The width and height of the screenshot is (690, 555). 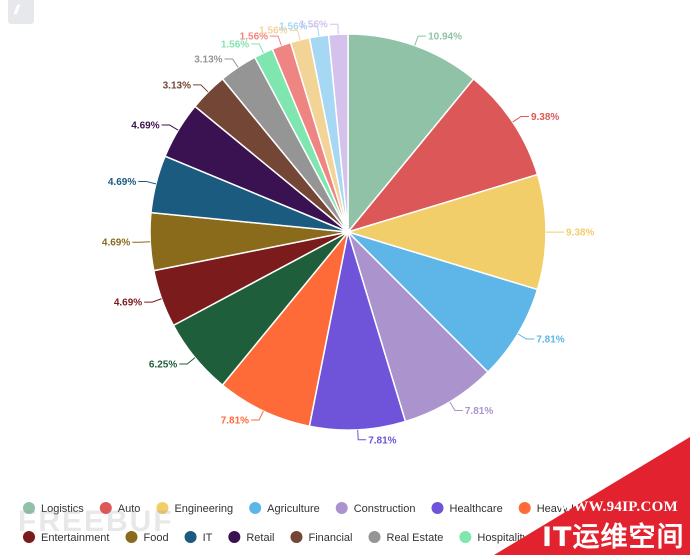 What do you see at coordinates (155, 538) in the screenshot?
I see `legend-label: Food` at bounding box center [155, 538].